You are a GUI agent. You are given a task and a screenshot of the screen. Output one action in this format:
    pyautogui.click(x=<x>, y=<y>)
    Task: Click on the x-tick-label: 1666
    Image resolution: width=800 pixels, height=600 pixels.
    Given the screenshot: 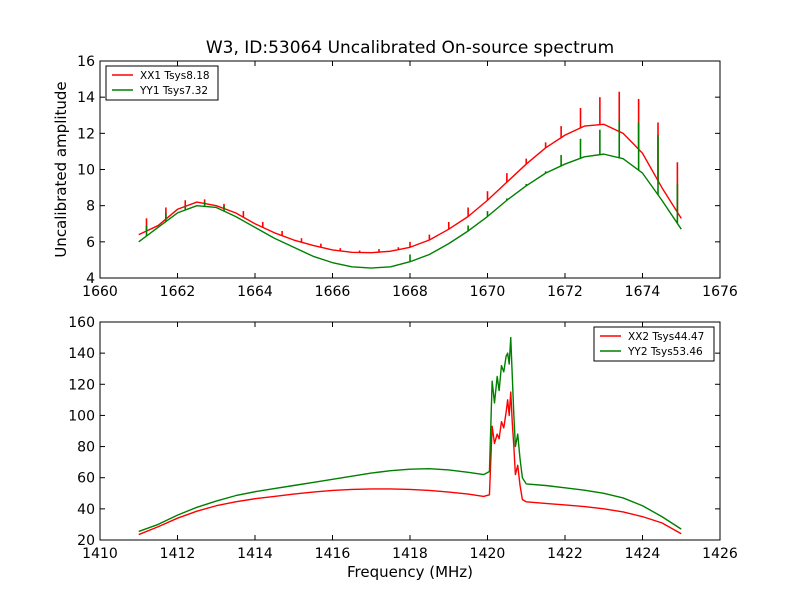 What is the action you would take?
    pyautogui.click(x=333, y=292)
    